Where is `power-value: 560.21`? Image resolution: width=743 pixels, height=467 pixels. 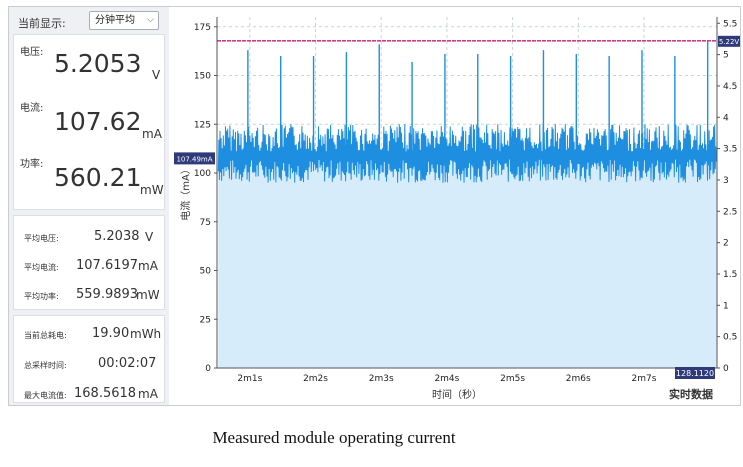
power-value: 560.21 is located at coordinates (98, 177).